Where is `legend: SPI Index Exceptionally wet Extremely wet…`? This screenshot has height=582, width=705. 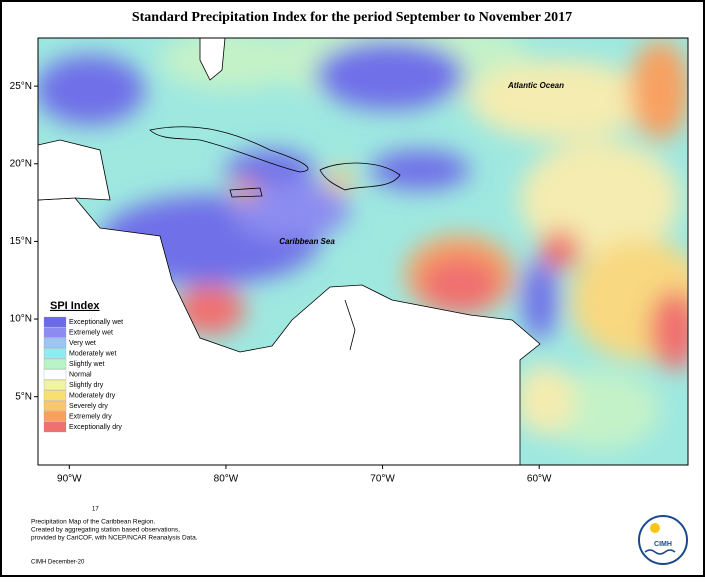 legend: SPI Index Exceptionally wet Extremely wet… is located at coordinates (90, 369).